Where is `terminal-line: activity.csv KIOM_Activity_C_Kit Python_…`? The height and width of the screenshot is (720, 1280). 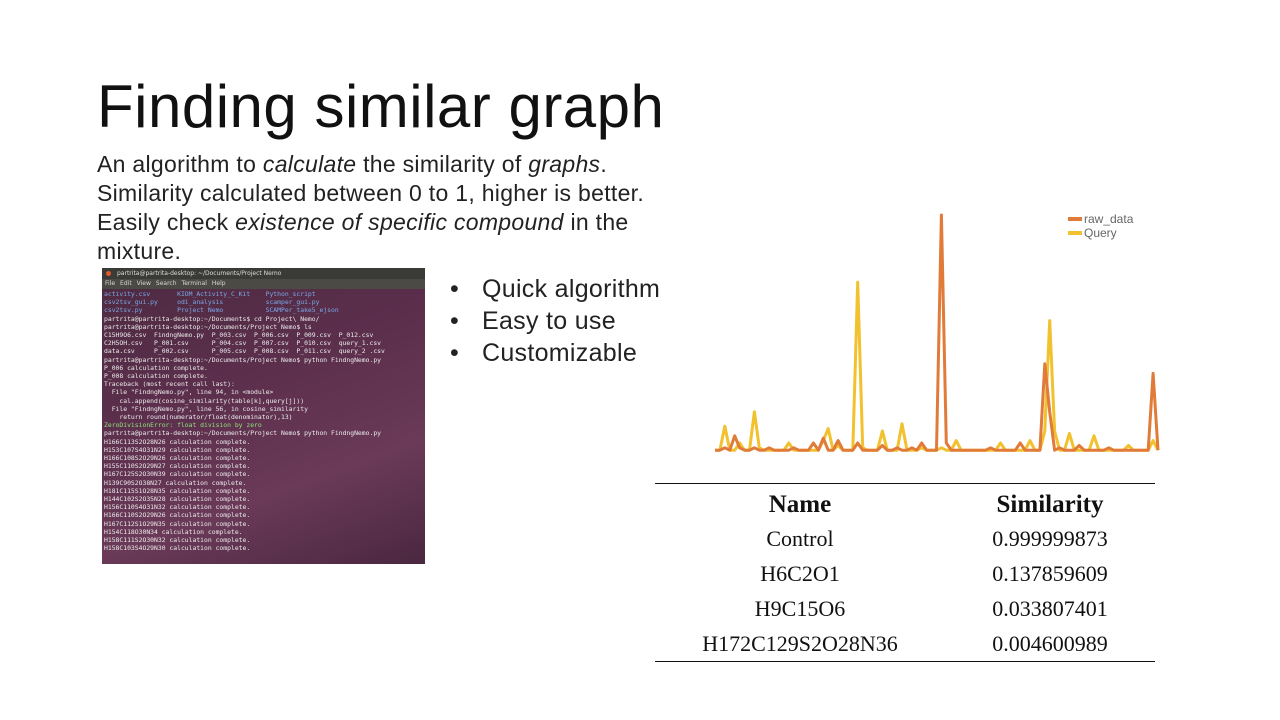
terminal-line: activity.csv KIOM_Activity_C_Kit Python_… is located at coordinates (210, 294).